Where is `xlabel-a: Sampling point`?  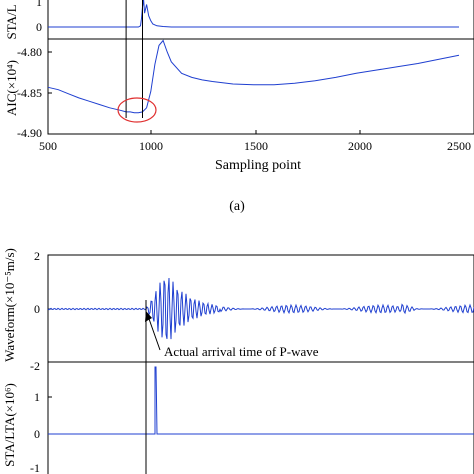
xlabel-a: Sampling point is located at coordinates (258, 165).